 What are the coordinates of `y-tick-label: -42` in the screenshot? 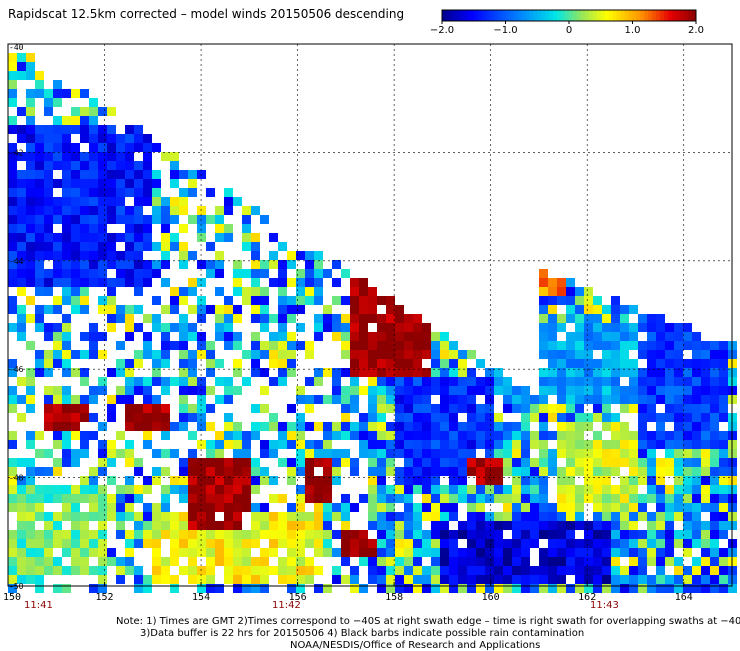 It's located at (16, 152).